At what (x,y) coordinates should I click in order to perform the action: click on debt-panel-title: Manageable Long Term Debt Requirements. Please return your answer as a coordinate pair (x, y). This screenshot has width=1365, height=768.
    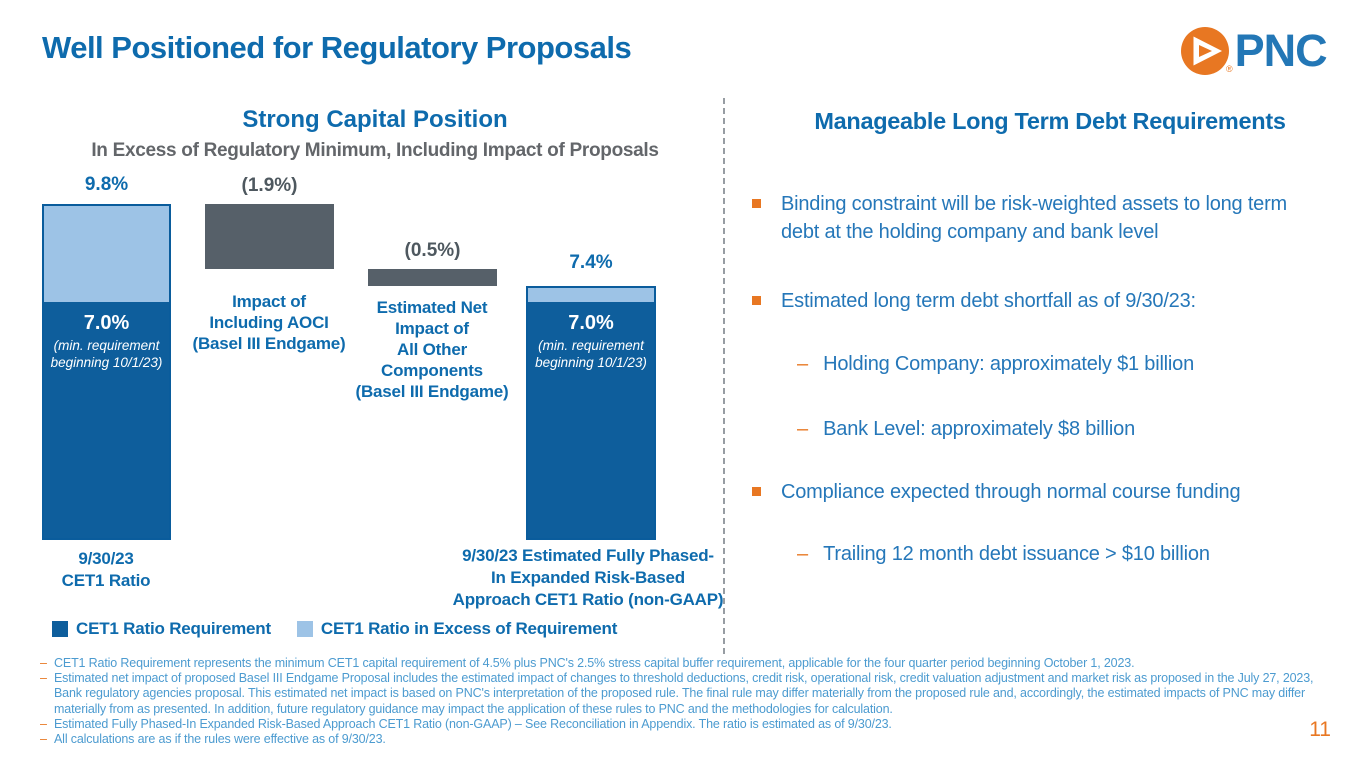
    Looking at the image, I should click on (1050, 121).